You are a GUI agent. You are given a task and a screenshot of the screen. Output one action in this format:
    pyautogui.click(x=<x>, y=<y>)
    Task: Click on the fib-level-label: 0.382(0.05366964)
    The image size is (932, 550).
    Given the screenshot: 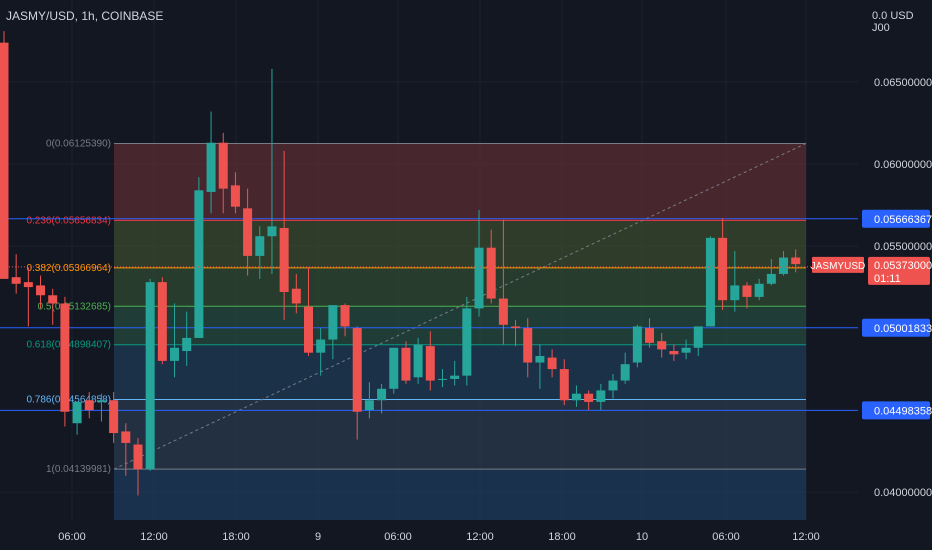 What is the action you would take?
    pyautogui.click(x=68, y=268)
    